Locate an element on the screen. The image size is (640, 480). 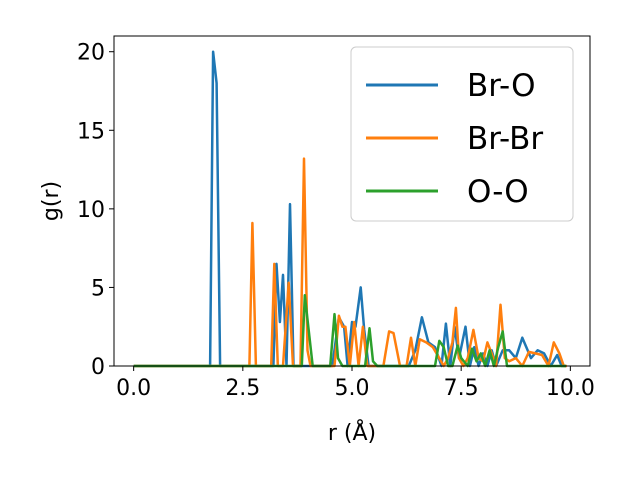
x-tick-label: 7.5 is located at coordinates (461, 388).